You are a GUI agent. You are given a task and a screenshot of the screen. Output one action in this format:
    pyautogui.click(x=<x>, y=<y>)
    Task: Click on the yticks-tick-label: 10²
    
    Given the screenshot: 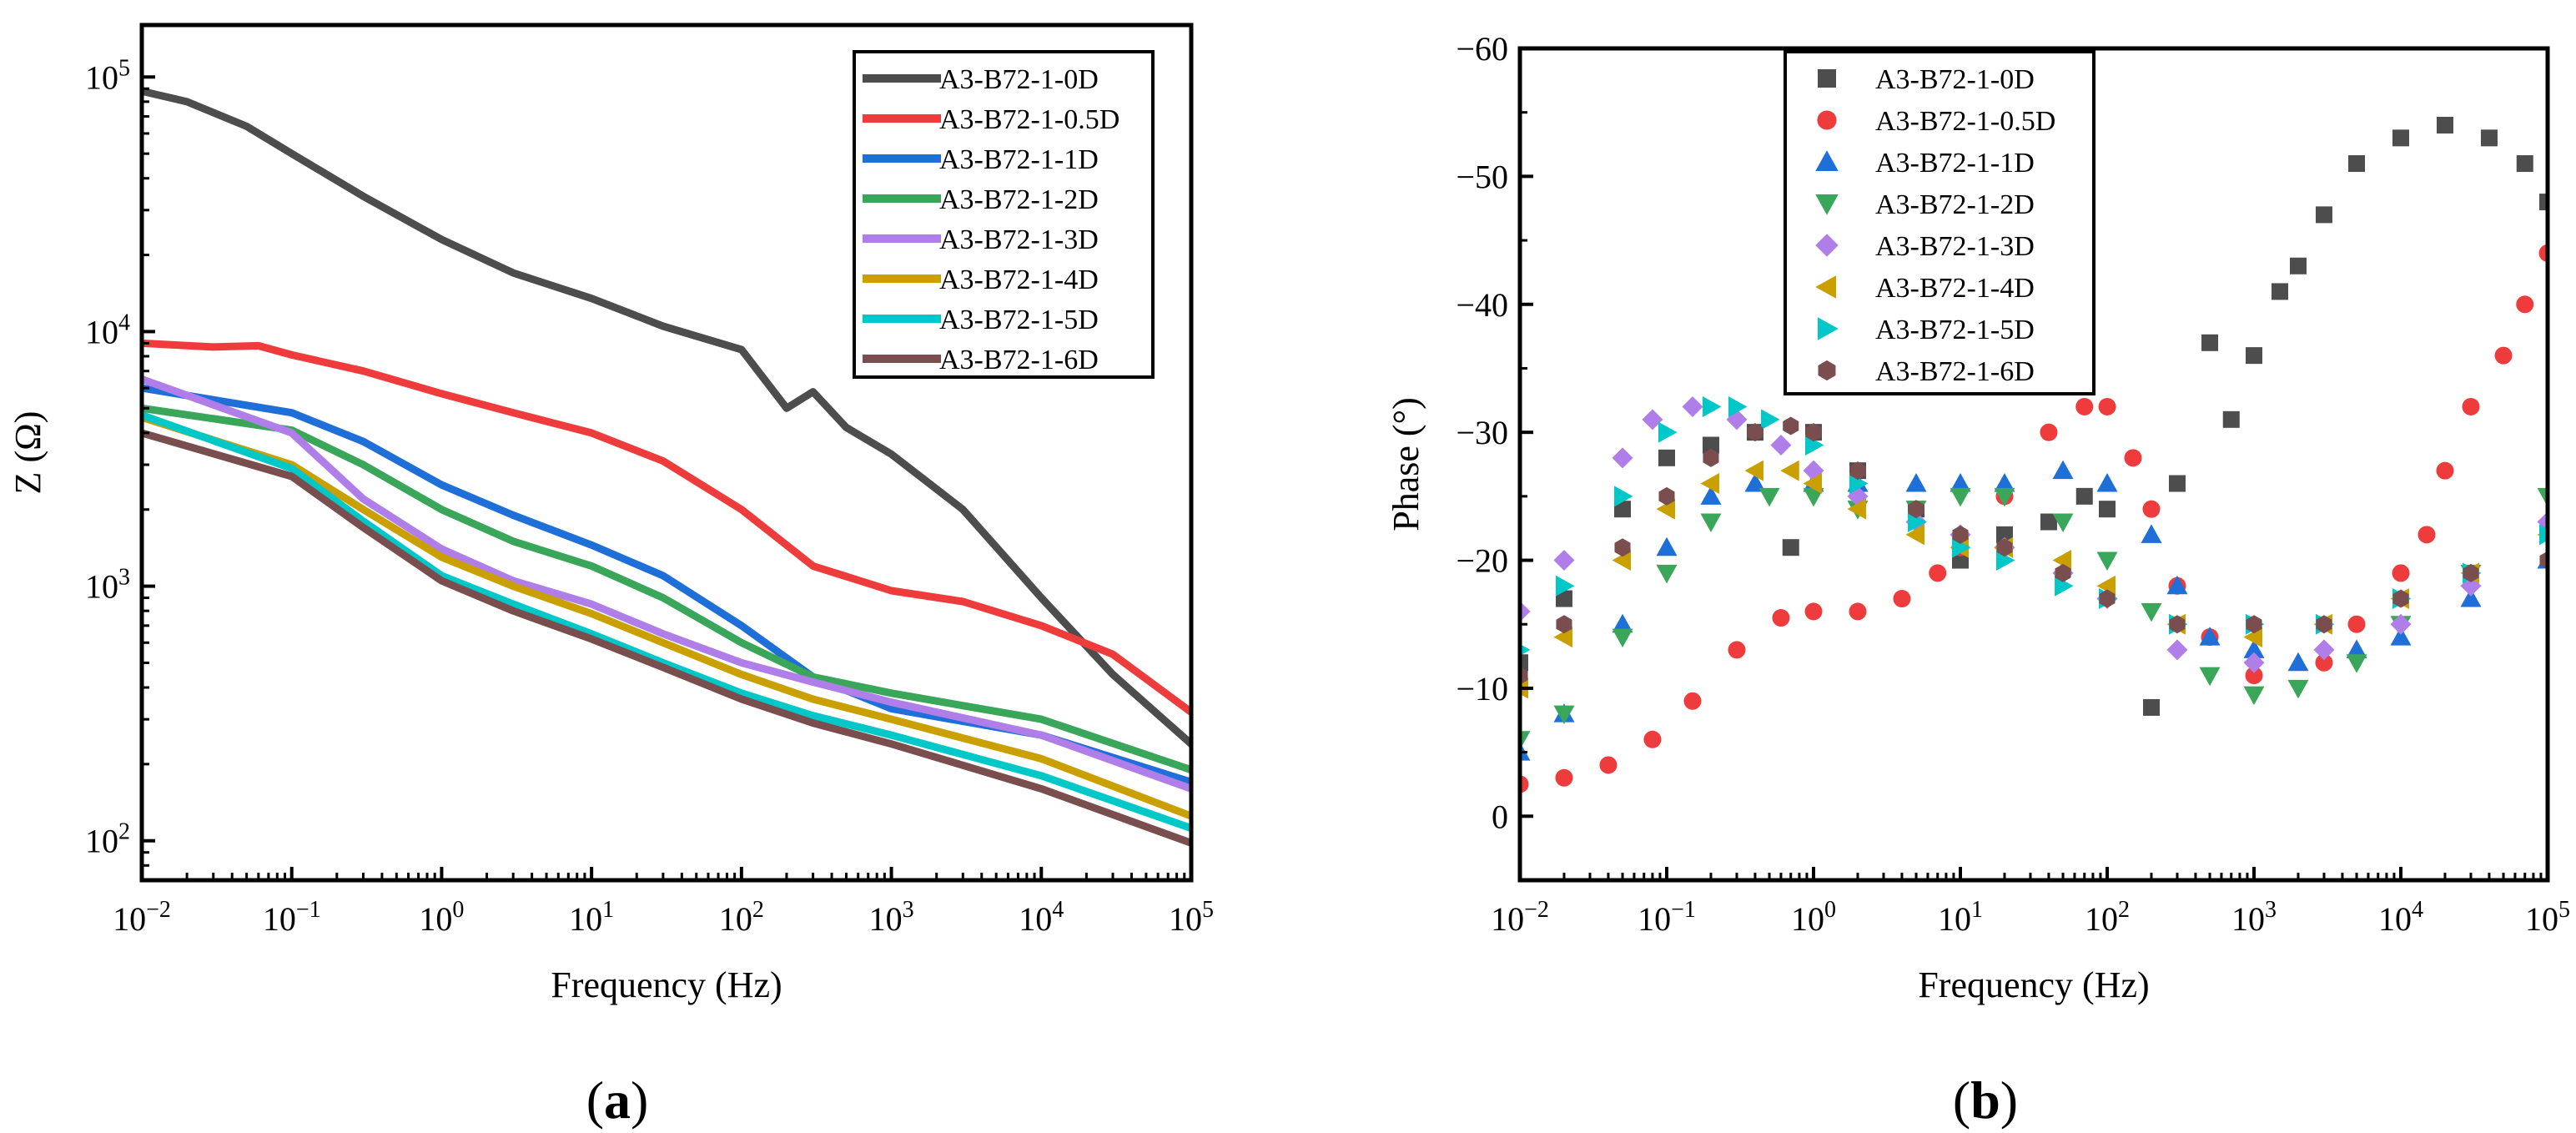 What is the action you would take?
    pyautogui.click(x=107, y=839)
    